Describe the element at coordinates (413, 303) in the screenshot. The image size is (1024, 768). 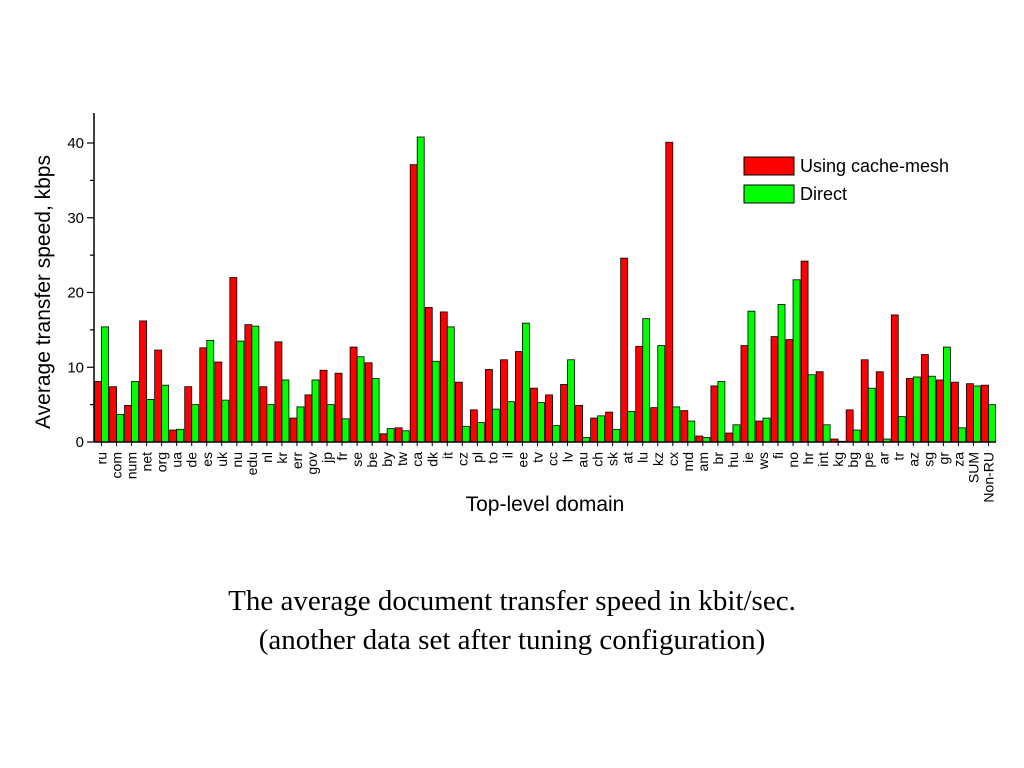
I see `bar-cache-mesh-ca` at that location.